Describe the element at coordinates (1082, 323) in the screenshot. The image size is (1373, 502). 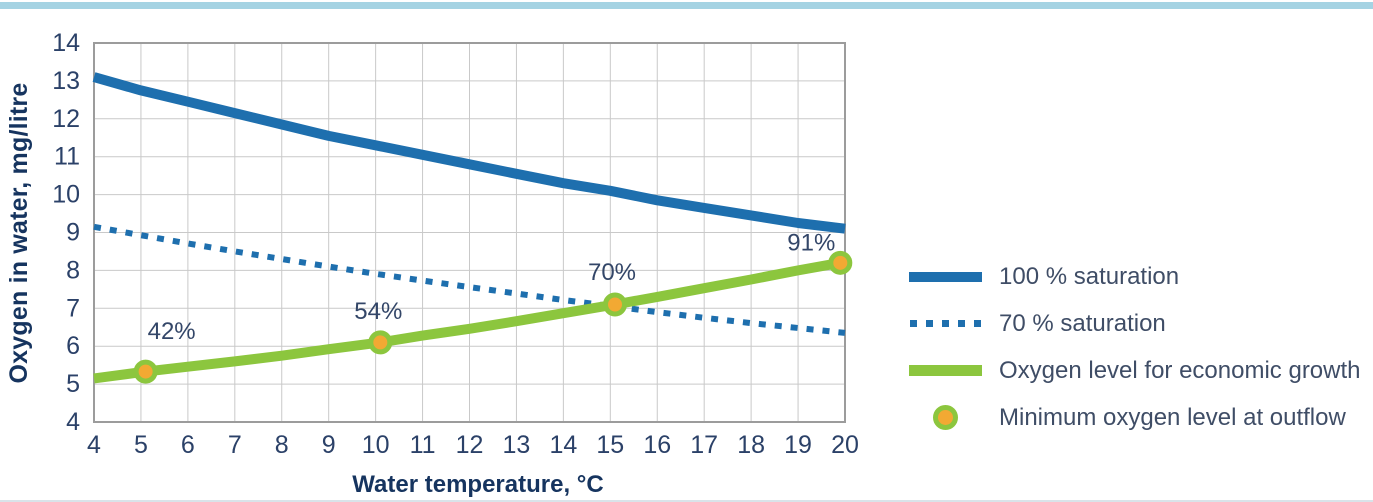
I see `legend-label: 70 % saturation` at that location.